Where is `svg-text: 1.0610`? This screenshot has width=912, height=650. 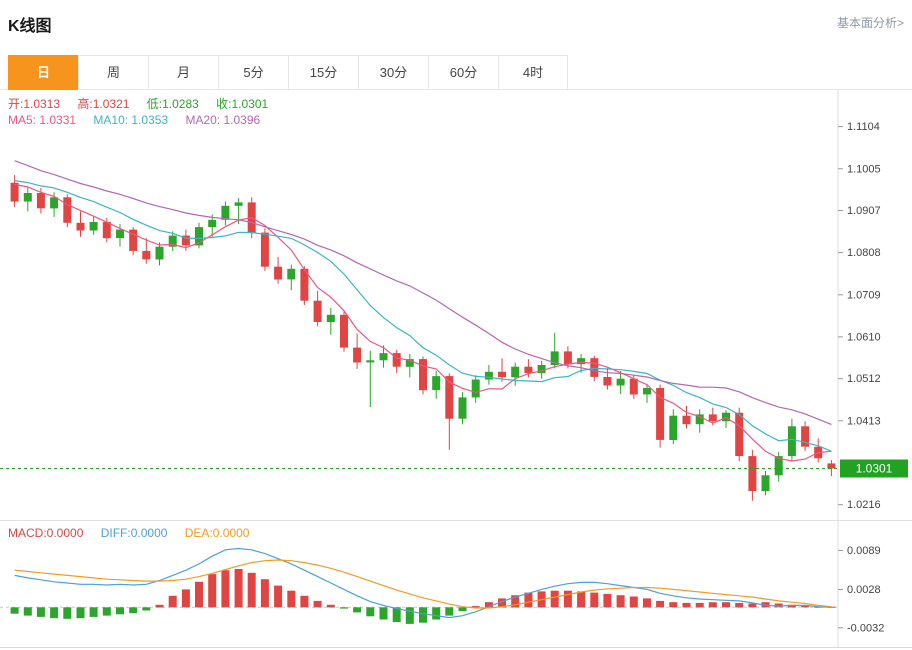 svg-text: 1.0610 is located at coordinates (864, 337).